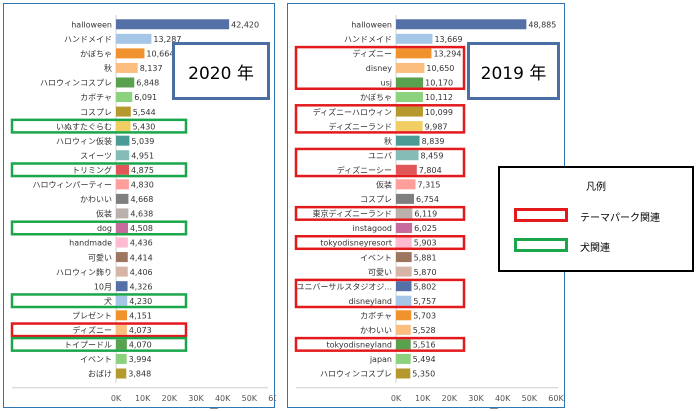  Describe the element at coordinates (620, 218) in the screenshot. I see `legend-label-theme-park: テーマパーク関連` at that location.